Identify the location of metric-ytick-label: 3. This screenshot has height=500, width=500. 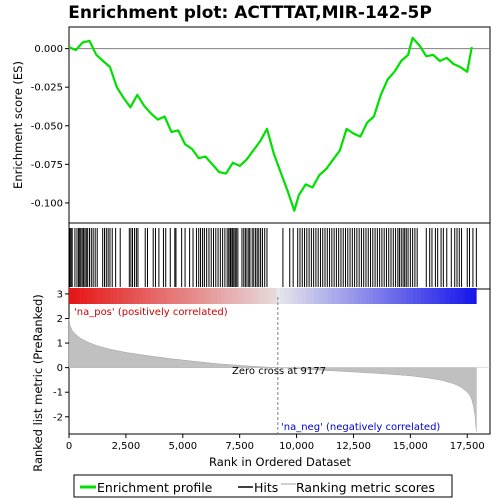
(60, 294).